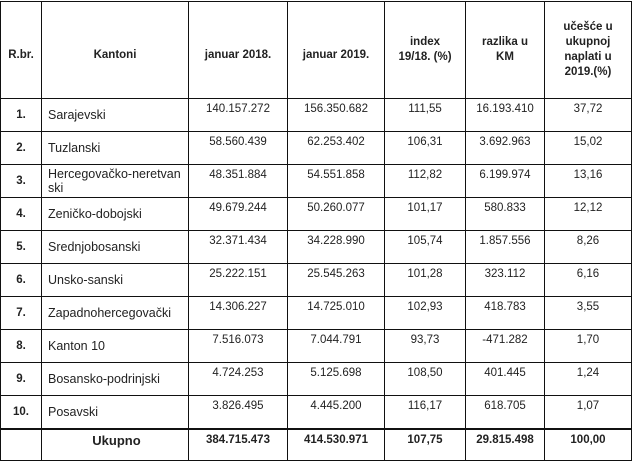 Image resolution: width=632 pixels, height=461 pixels. I want to click on total-index: 107,75, so click(425, 444).